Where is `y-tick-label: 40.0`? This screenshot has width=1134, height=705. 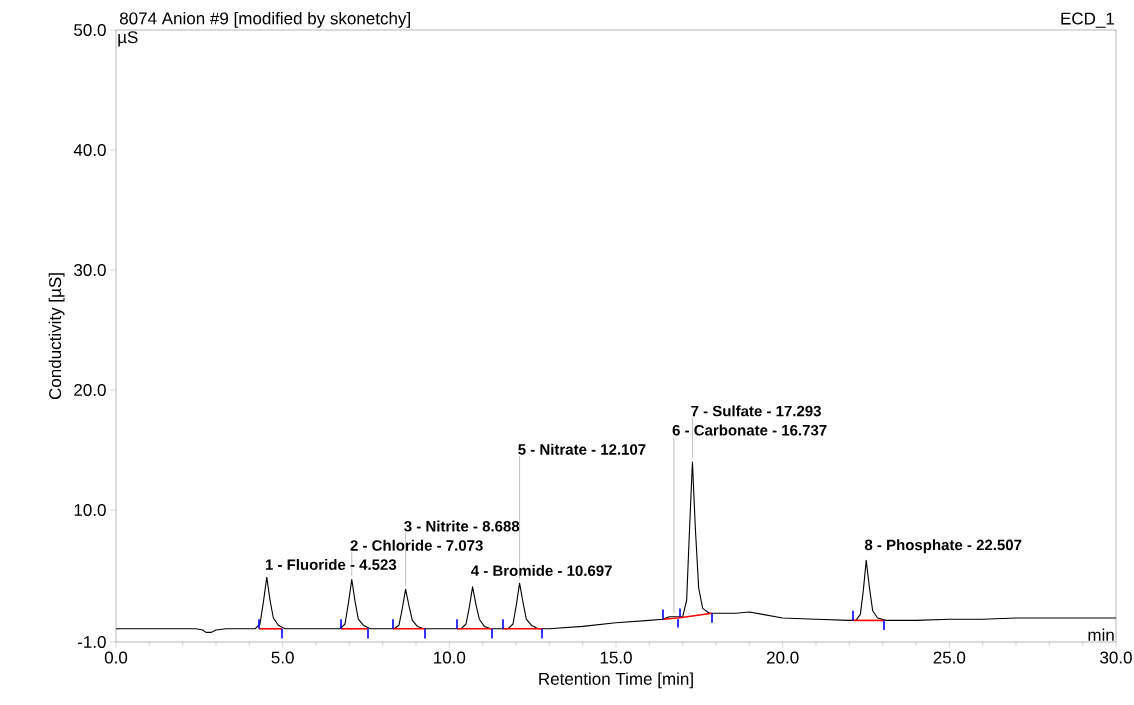
y-tick-label: 40.0 is located at coordinates (89, 150).